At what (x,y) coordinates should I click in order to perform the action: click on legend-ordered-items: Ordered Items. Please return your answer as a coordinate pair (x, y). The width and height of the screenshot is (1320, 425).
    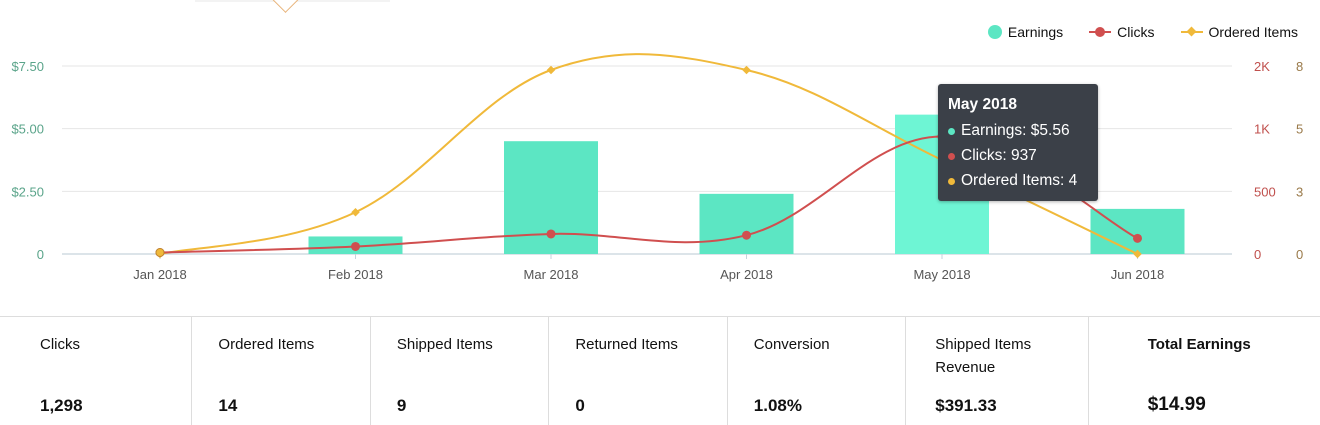
    Looking at the image, I should click on (1239, 32).